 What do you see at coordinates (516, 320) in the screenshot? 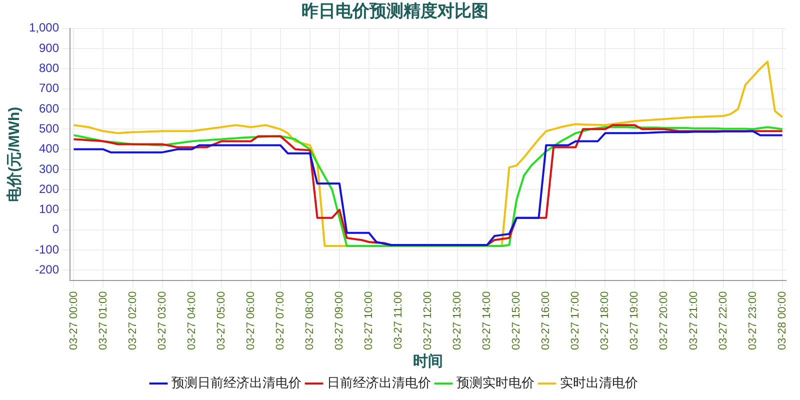
I see `x-tick-label: 03-27 15:00` at bounding box center [516, 320].